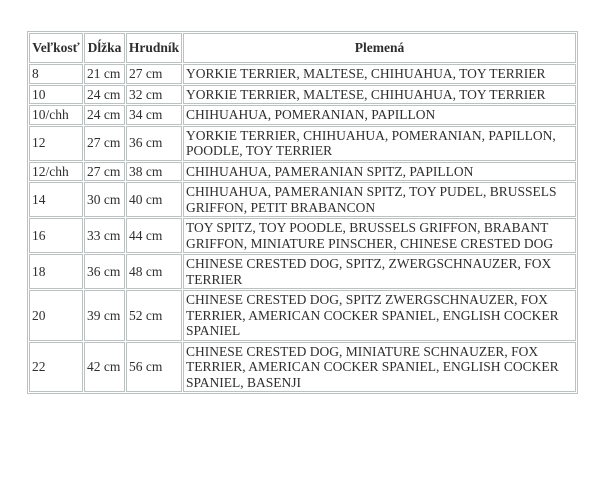 The image size is (600, 480). I want to click on chest-cell: 52 cm, so click(154, 315).